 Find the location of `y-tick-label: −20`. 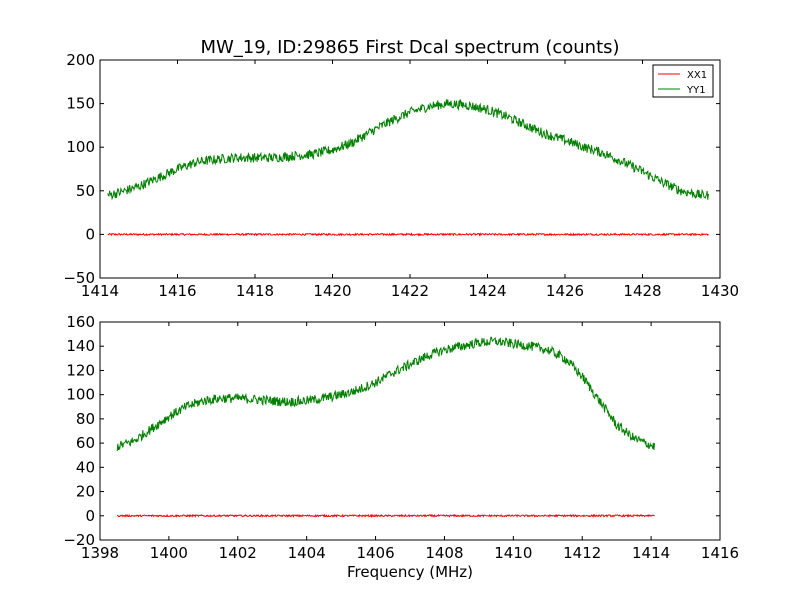

y-tick-label: −20 is located at coordinates (79, 540).